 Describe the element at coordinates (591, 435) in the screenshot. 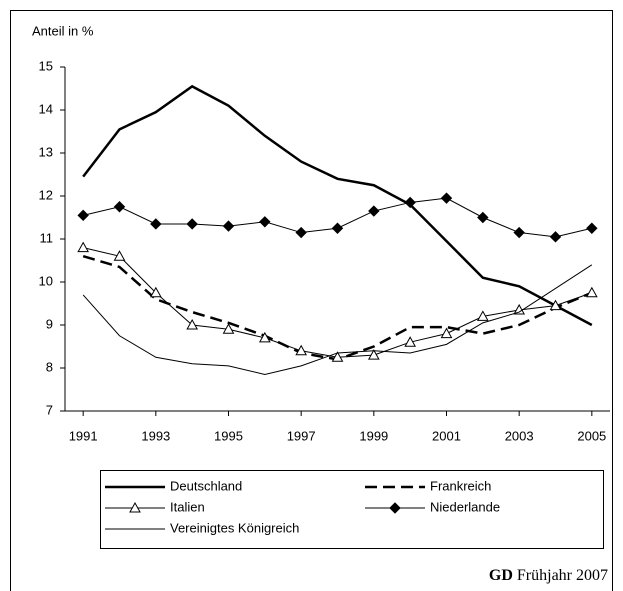

I see `x-tick-label: 2005` at that location.